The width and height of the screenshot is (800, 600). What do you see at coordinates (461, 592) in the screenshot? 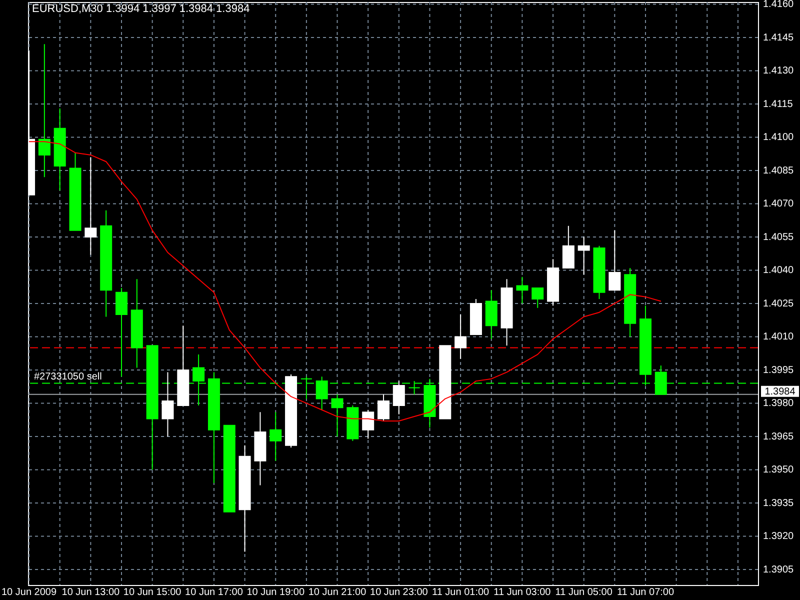
I see `x-tick-label: 11 Jun 01:00` at bounding box center [461, 592].